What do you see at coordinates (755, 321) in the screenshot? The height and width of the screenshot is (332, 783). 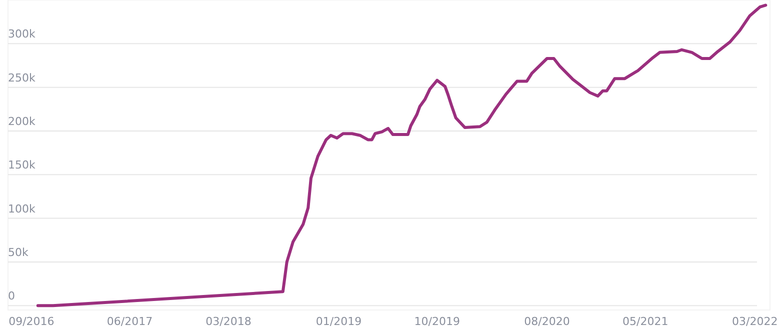 I see `x-tick-label: 03/2022` at bounding box center [755, 321].